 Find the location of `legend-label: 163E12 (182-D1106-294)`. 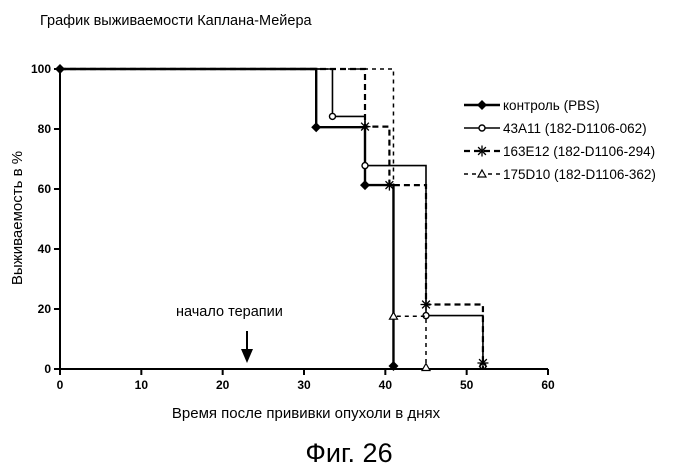

legend-label: 163E12 (182-D1106-294) is located at coordinates (579, 151).